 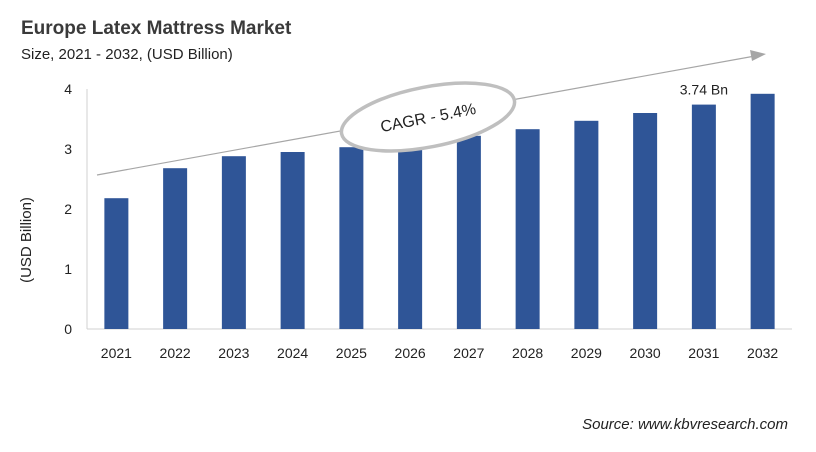 What do you see at coordinates (68, 149) in the screenshot?
I see `y-tick-label: 3` at bounding box center [68, 149].